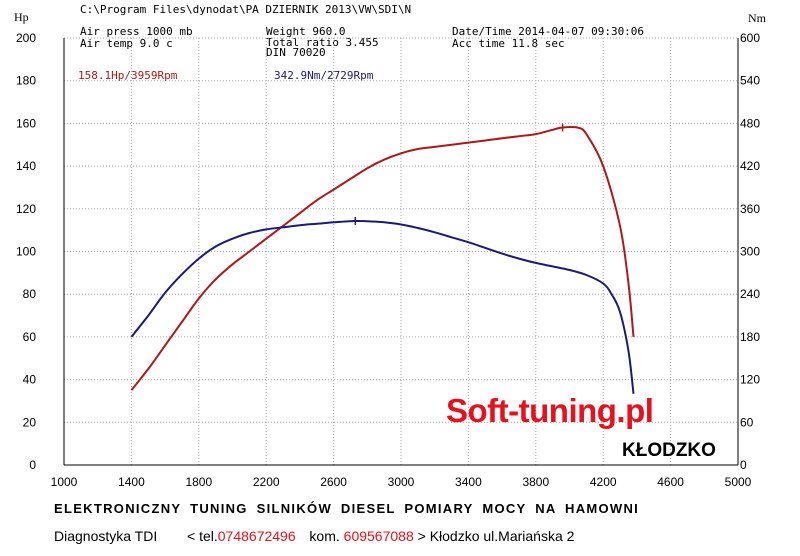 This screenshot has width=800, height=556. Describe the element at coordinates (26, 38) in the screenshot. I see `y-left-tick-label: 200` at that location.